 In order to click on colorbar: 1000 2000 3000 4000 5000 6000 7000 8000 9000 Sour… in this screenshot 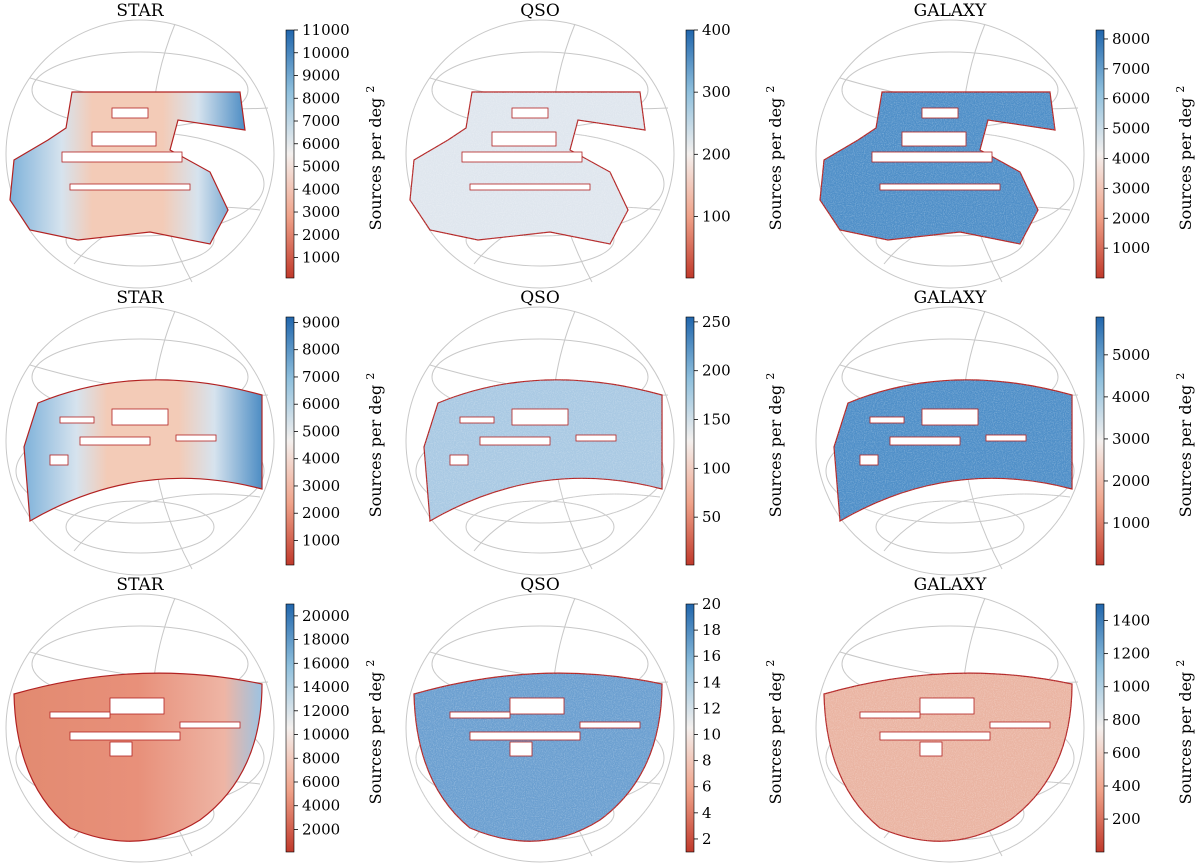, I will do `click(335, 439)`.